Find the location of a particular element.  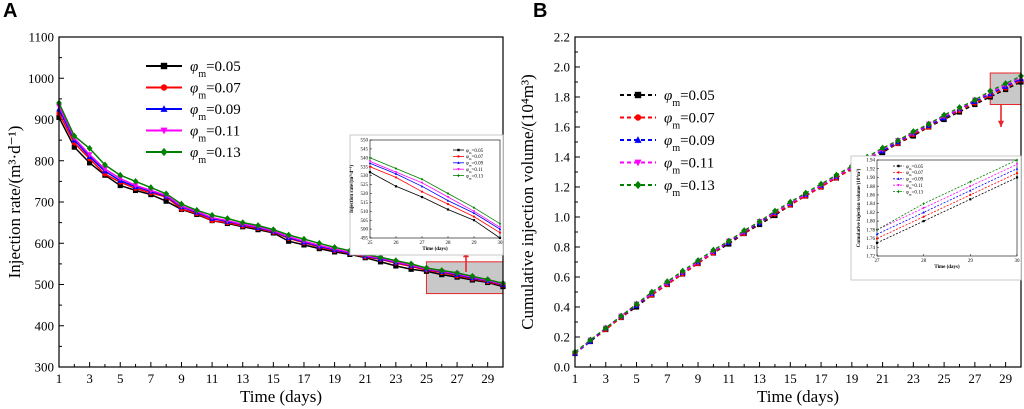

x-tick-label: 15 is located at coordinates (790, 378).